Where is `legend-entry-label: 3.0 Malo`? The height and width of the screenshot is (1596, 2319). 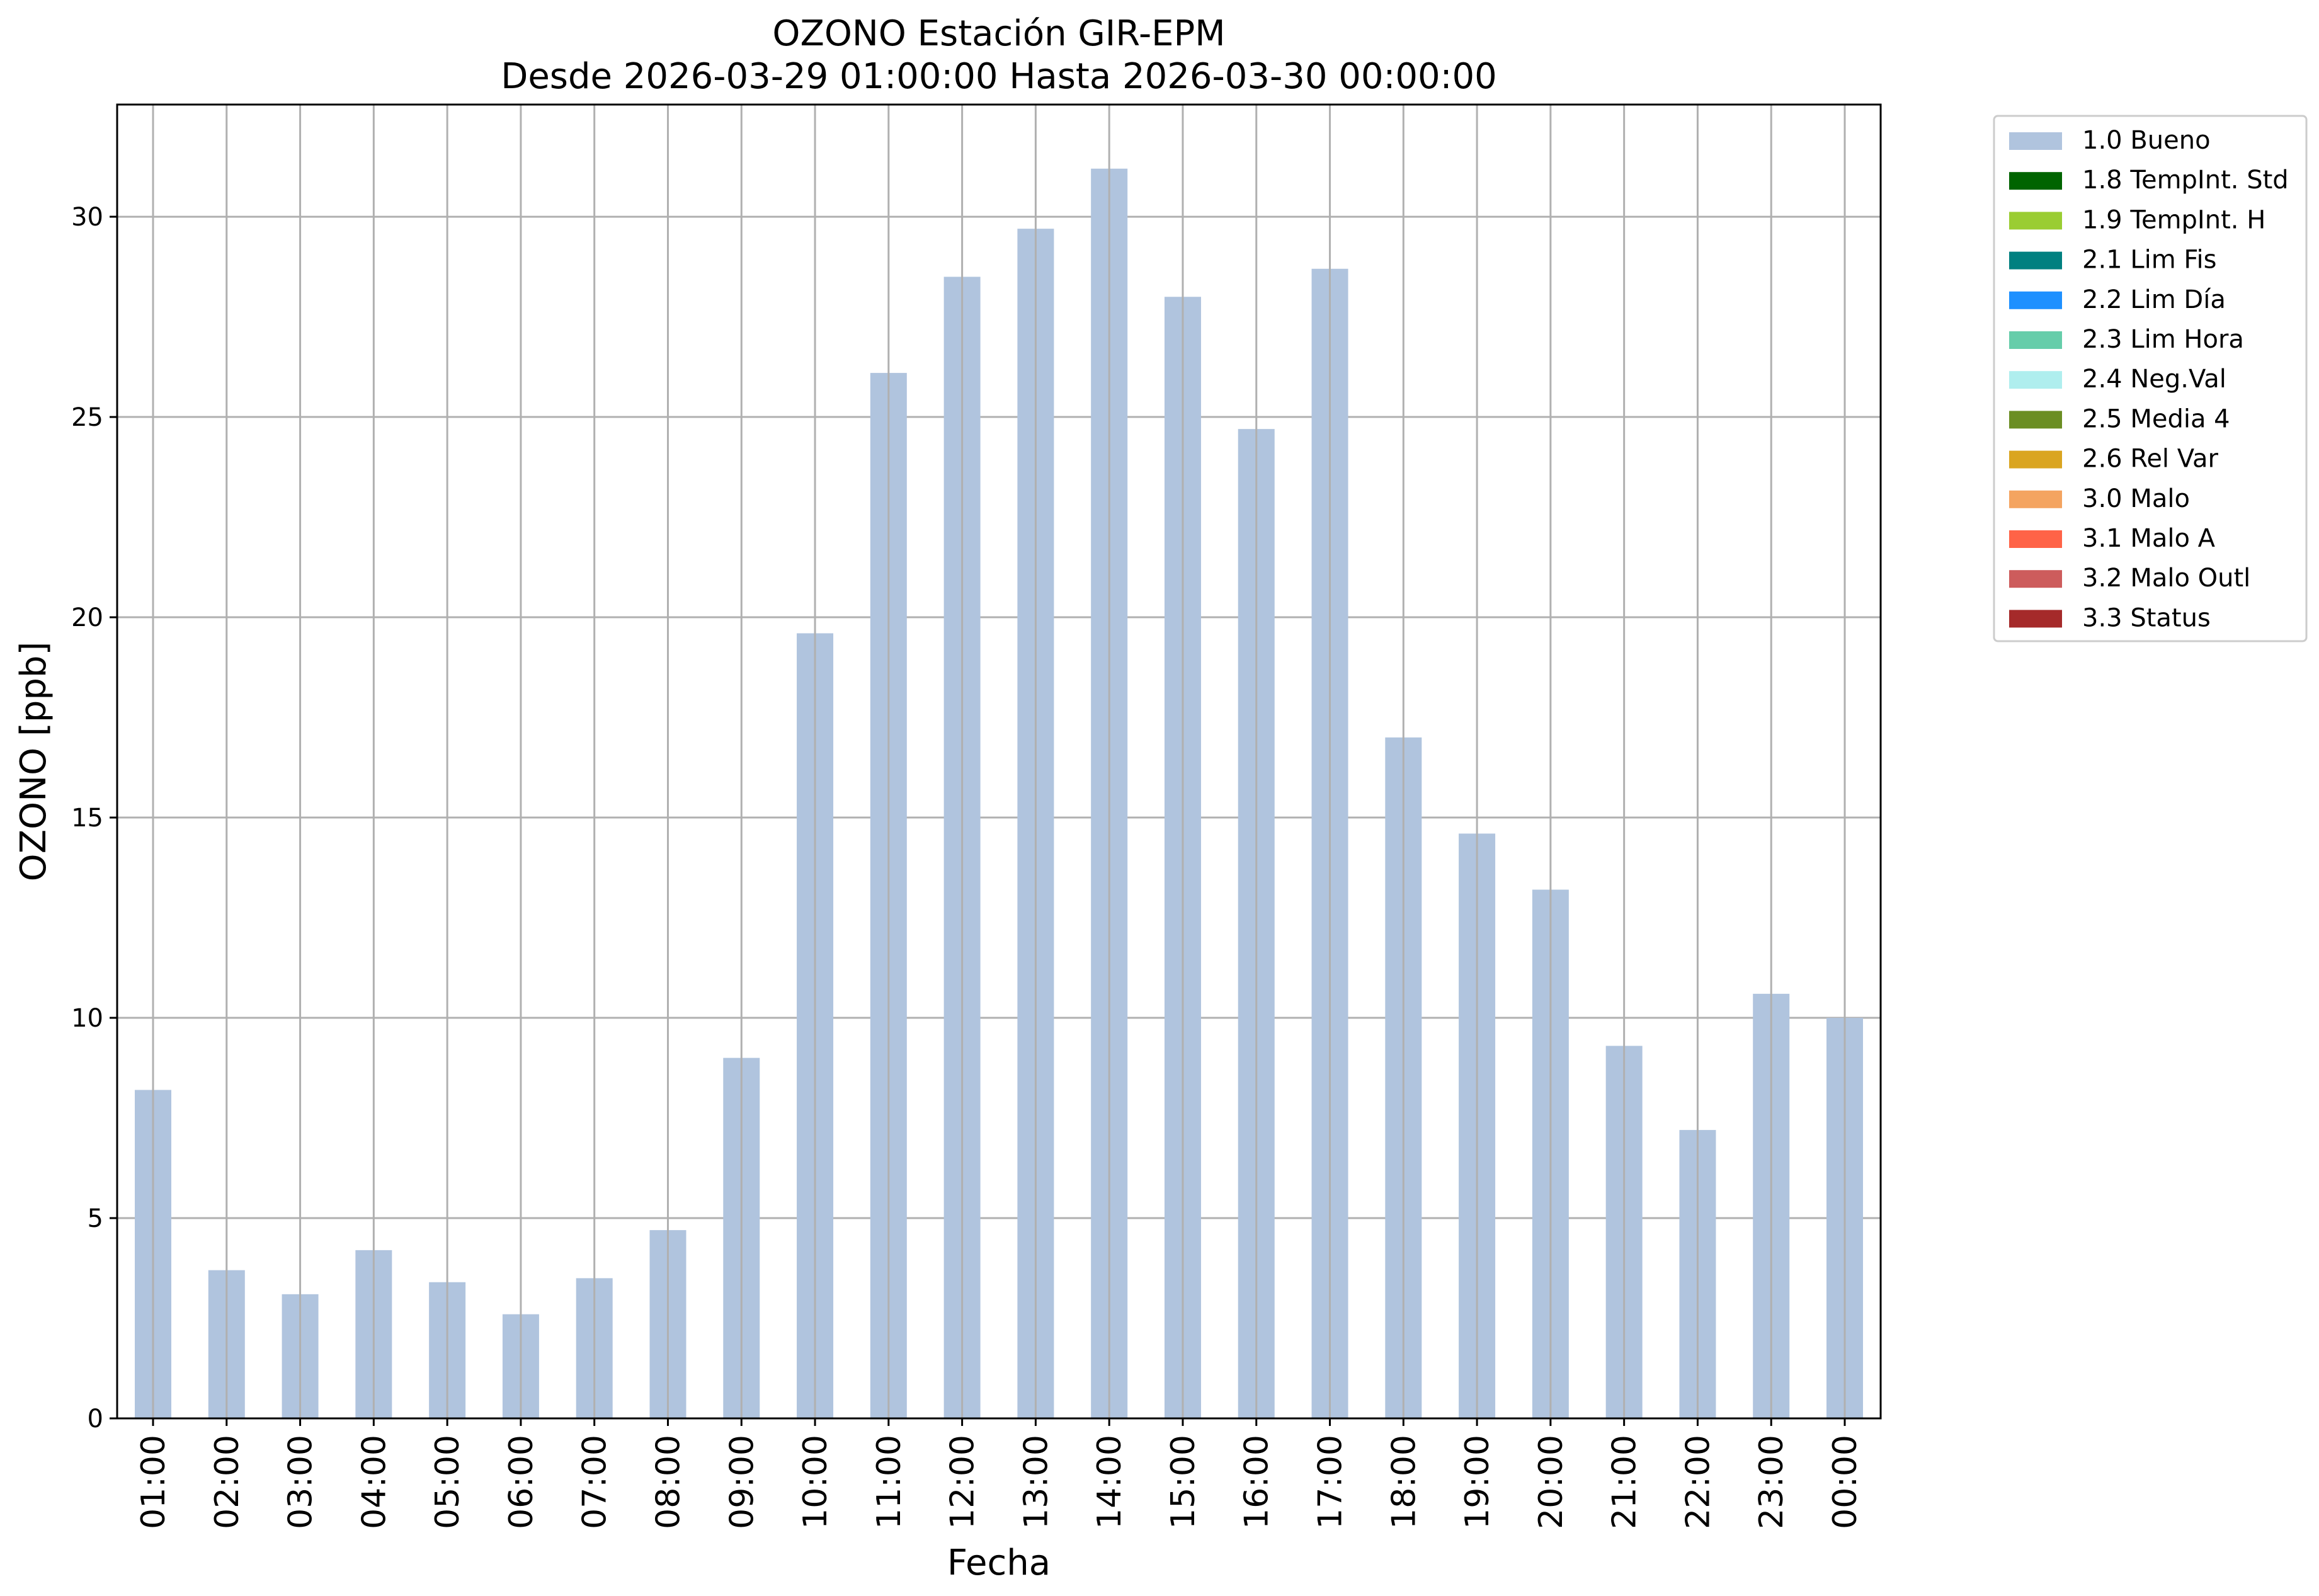
legend-entry-label: 3.0 Malo is located at coordinates (2136, 498).